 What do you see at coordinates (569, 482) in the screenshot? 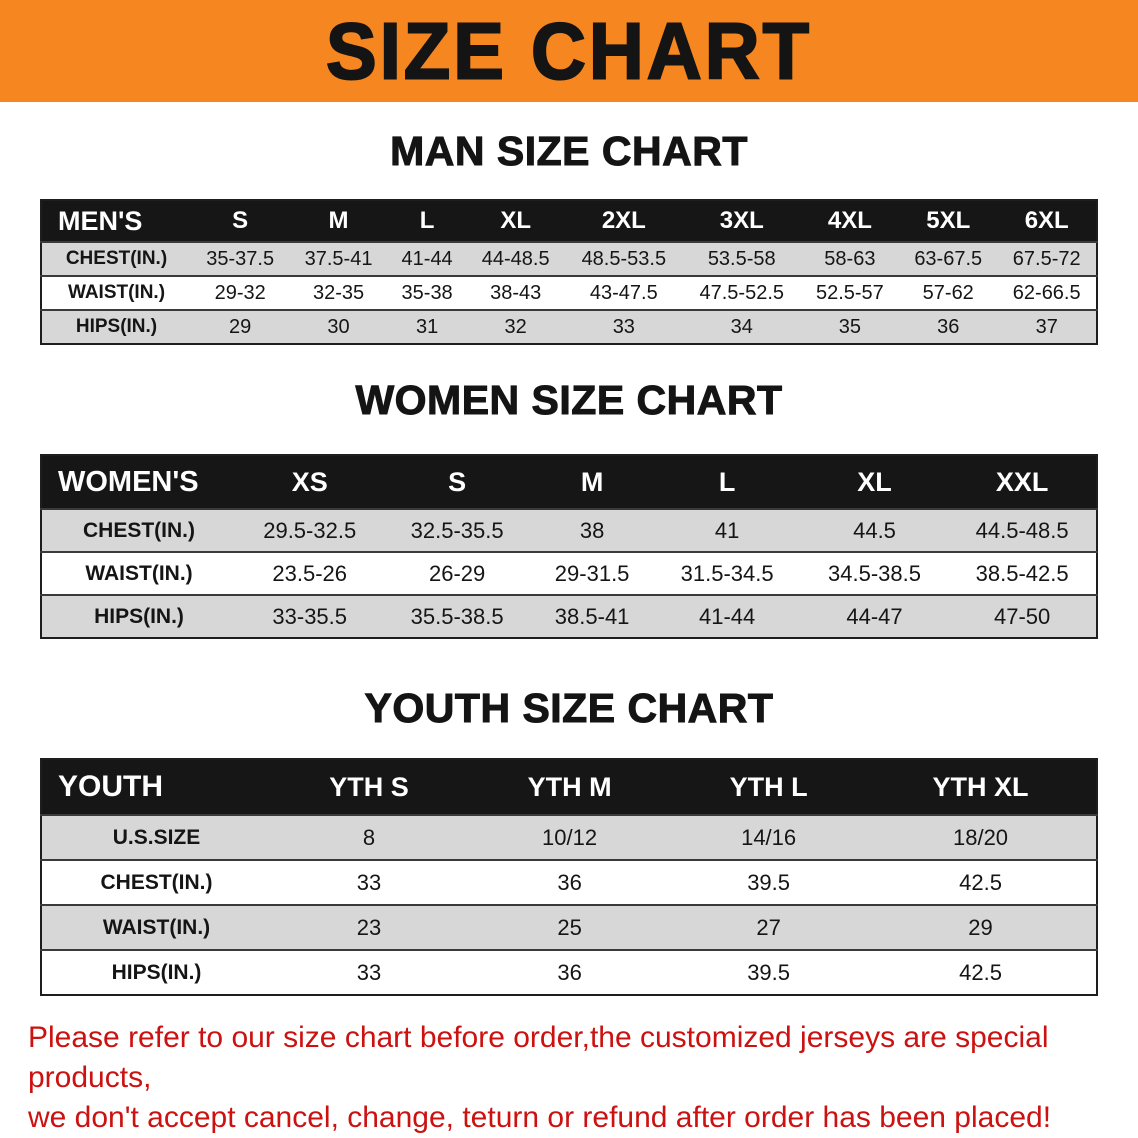
I see `size-header-row: WOMEN'S XS S M L XL XXL` at bounding box center [569, 482].